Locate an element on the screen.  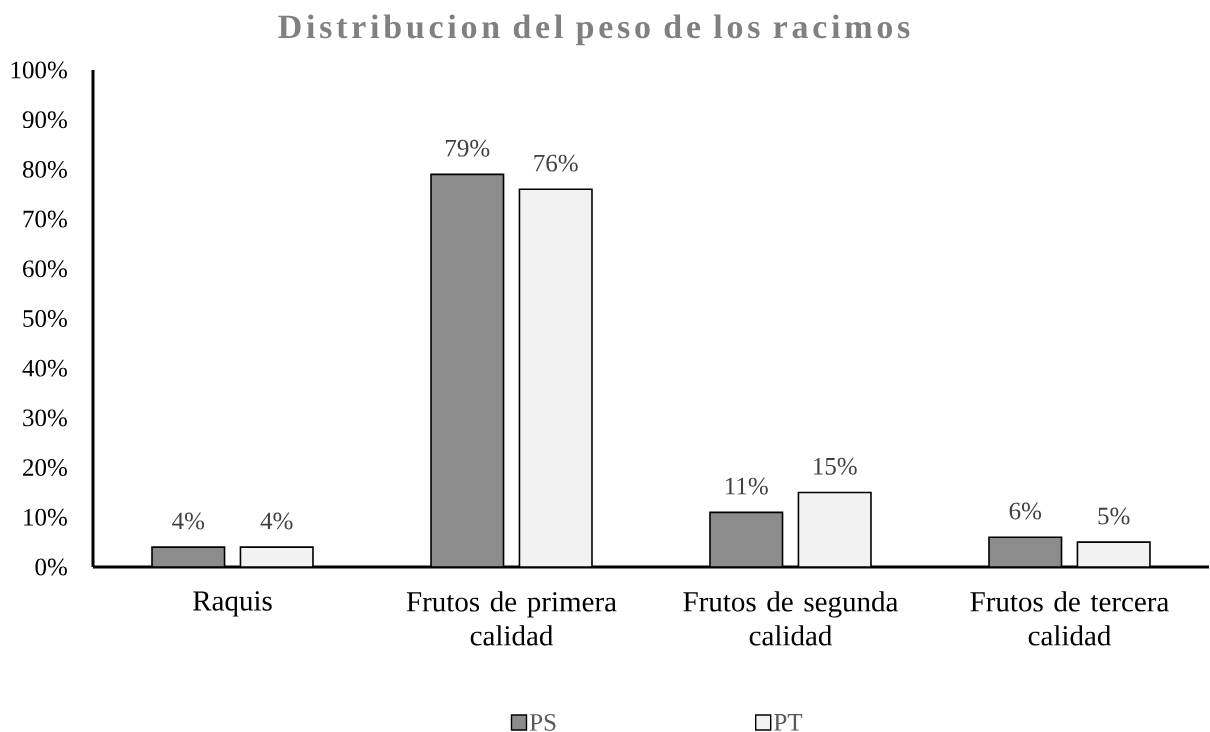
legend-label: PT is located at coordinates (788, 722).